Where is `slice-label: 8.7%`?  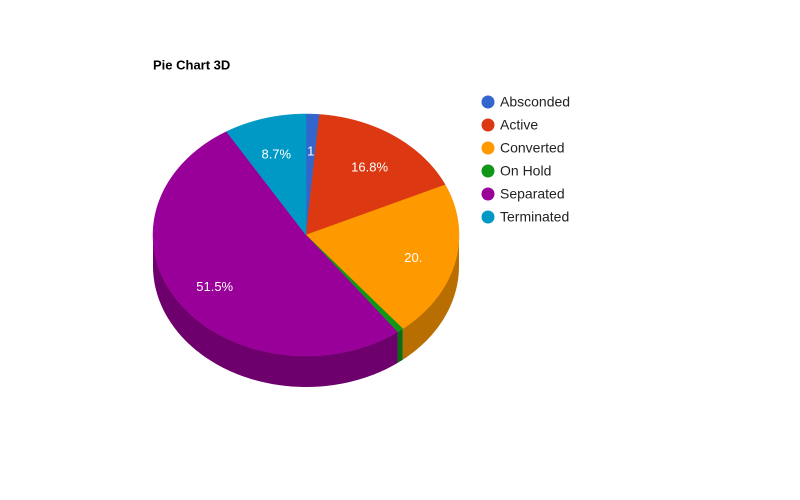 slice-label: 8.7% is located at coordinates (276, 154).